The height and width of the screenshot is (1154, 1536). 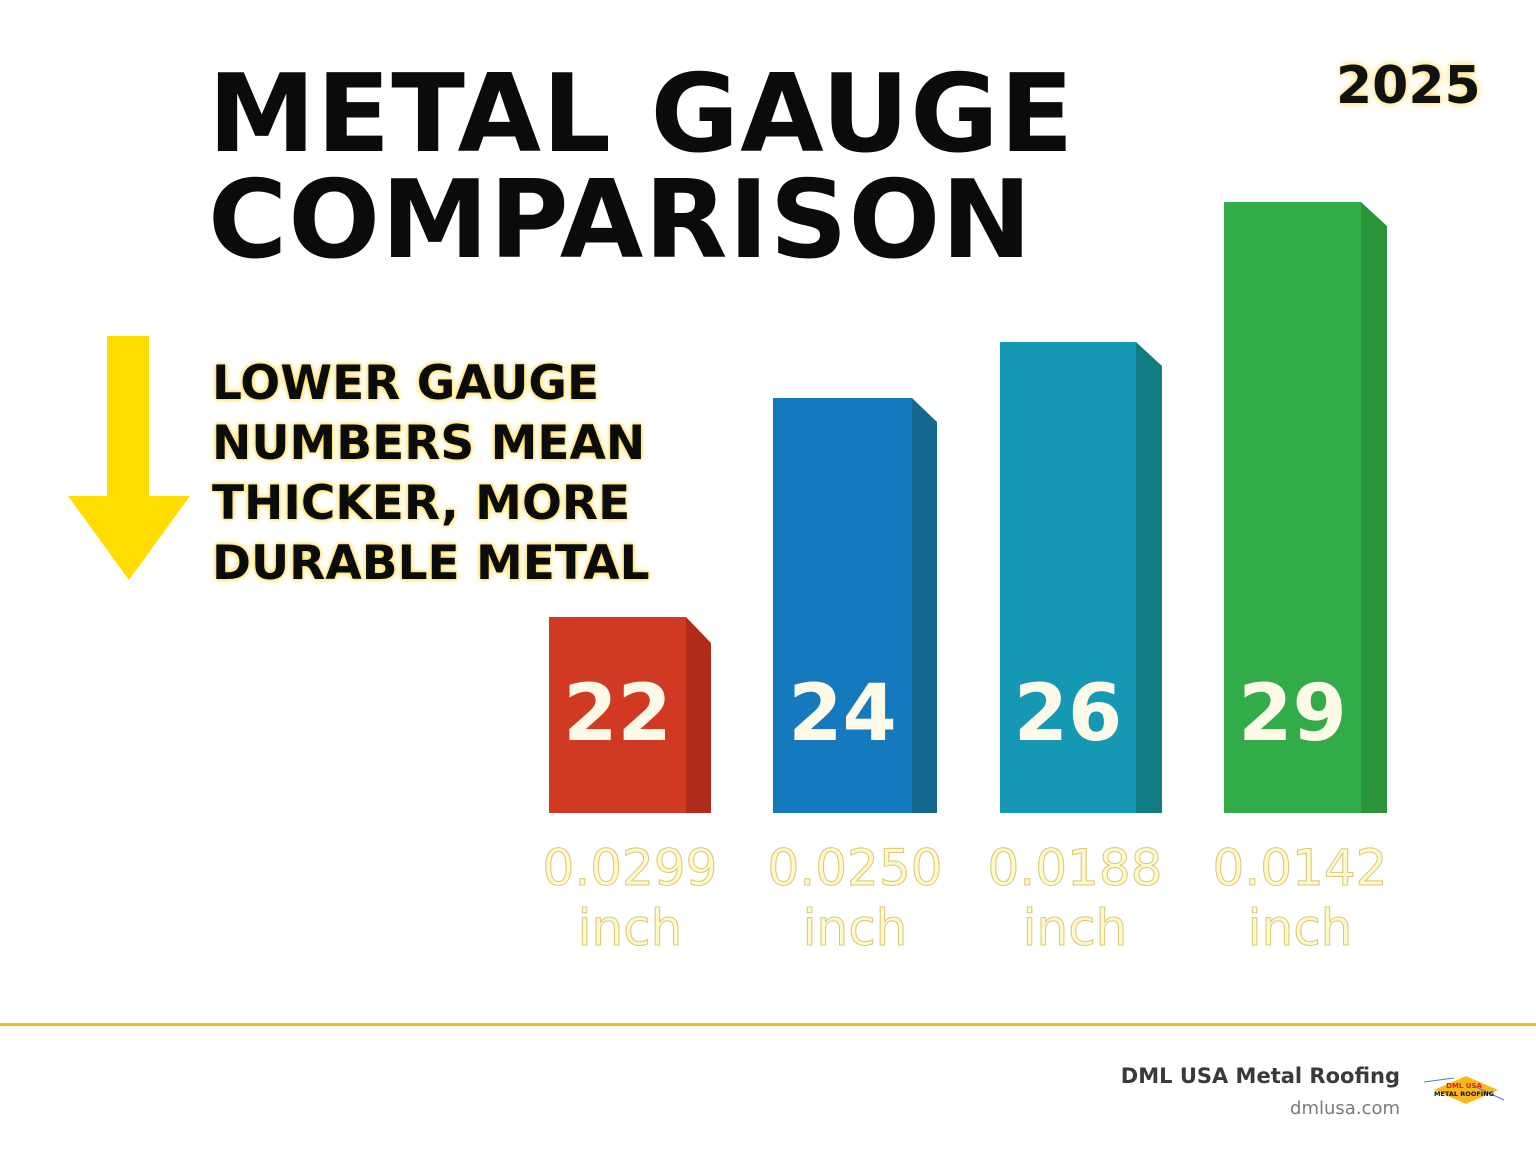 I want to click on bar-gauge-29: 29, so click(x=1305, y=507).